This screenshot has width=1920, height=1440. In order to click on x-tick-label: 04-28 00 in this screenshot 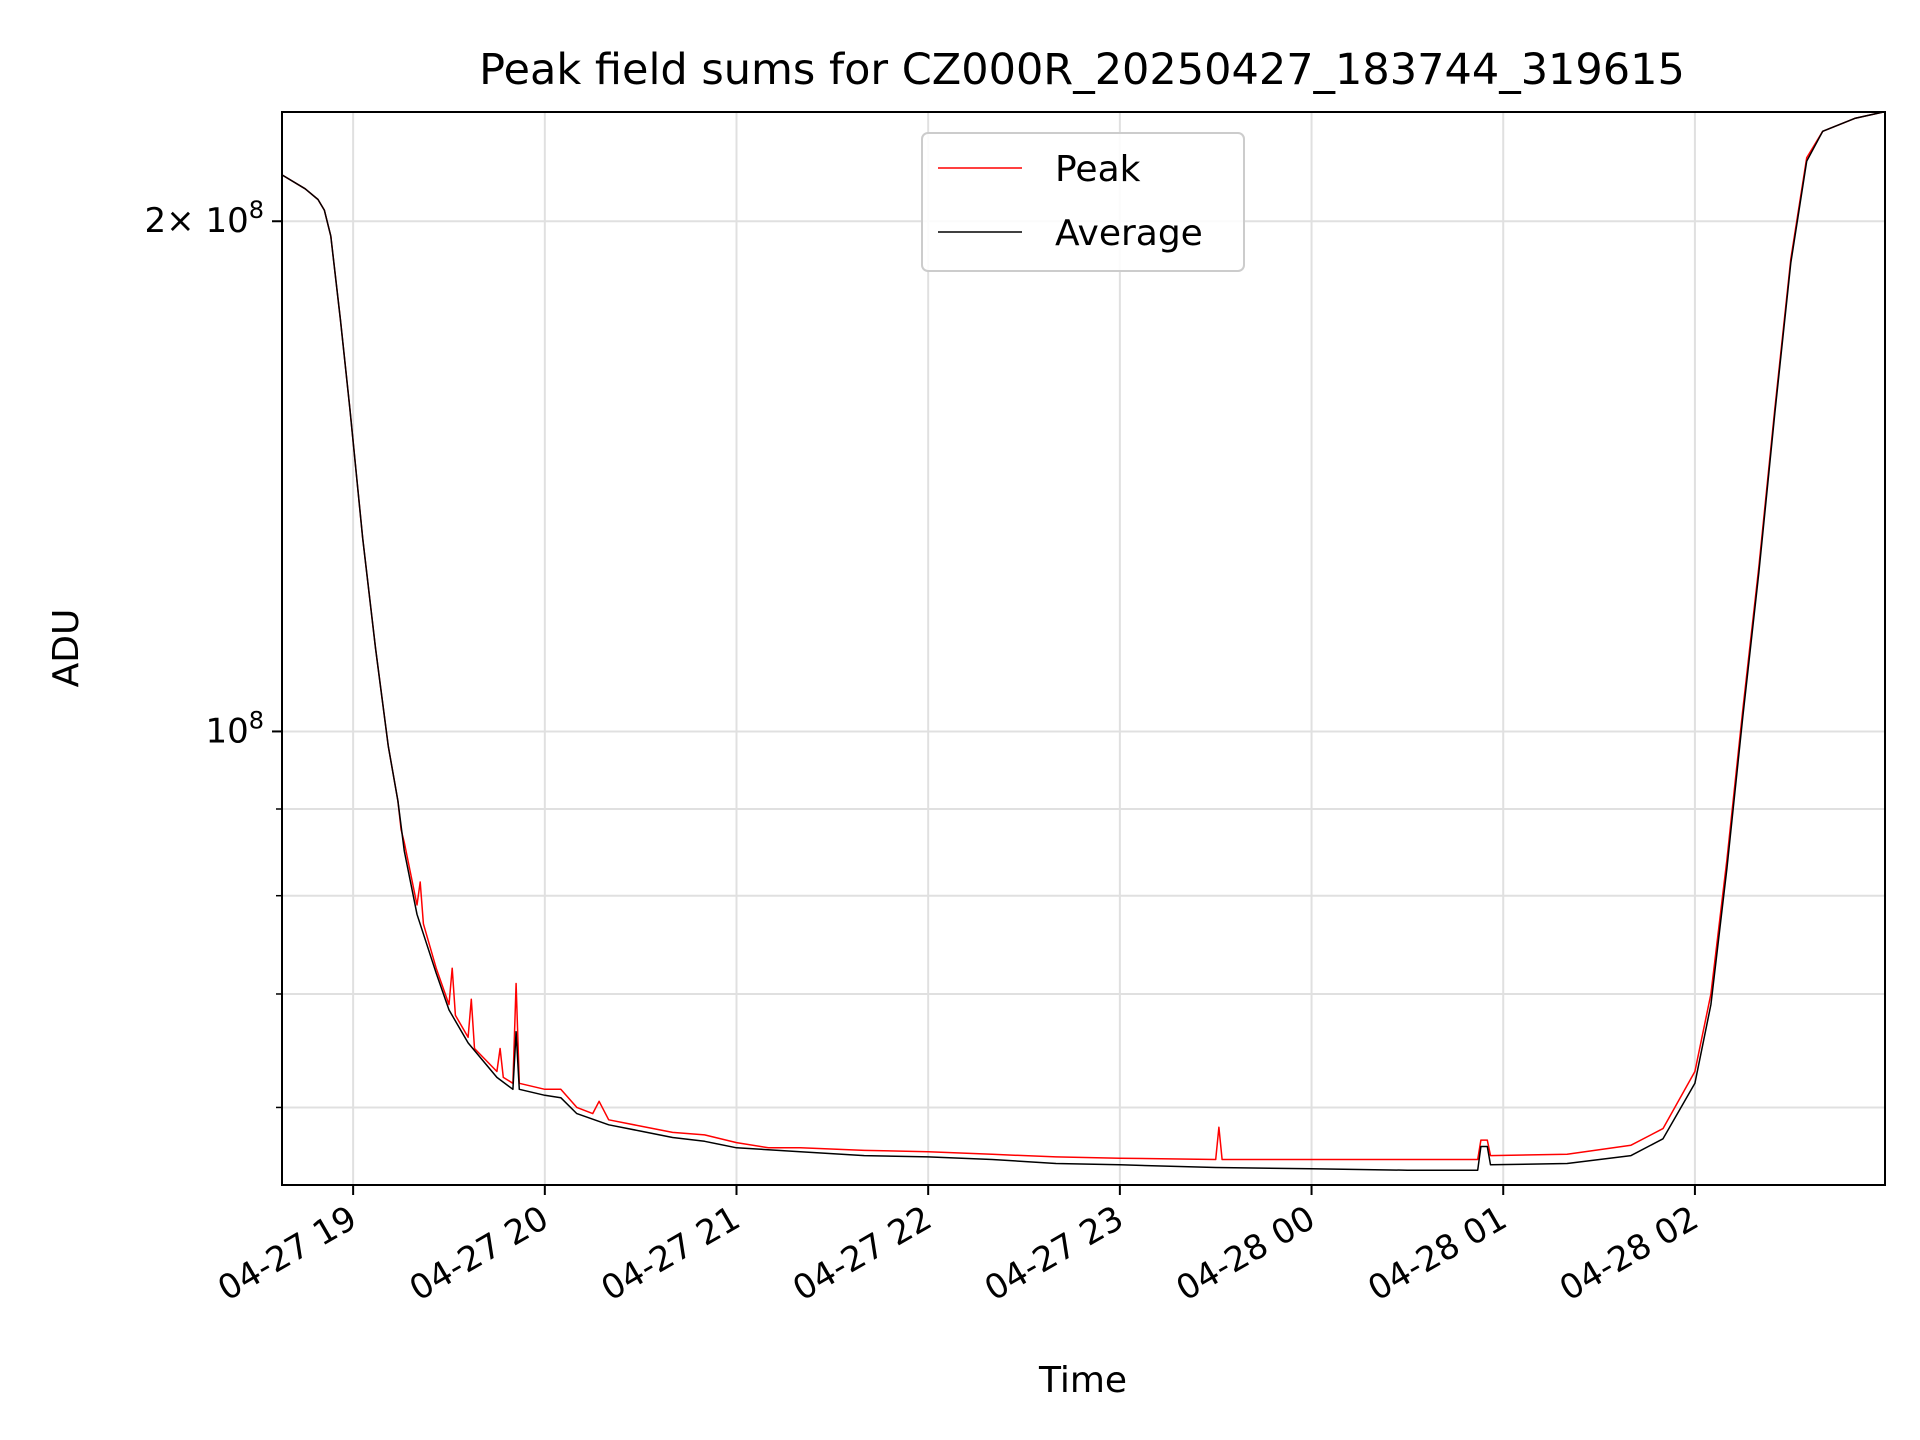, I will do `click(1246, 1253)`.